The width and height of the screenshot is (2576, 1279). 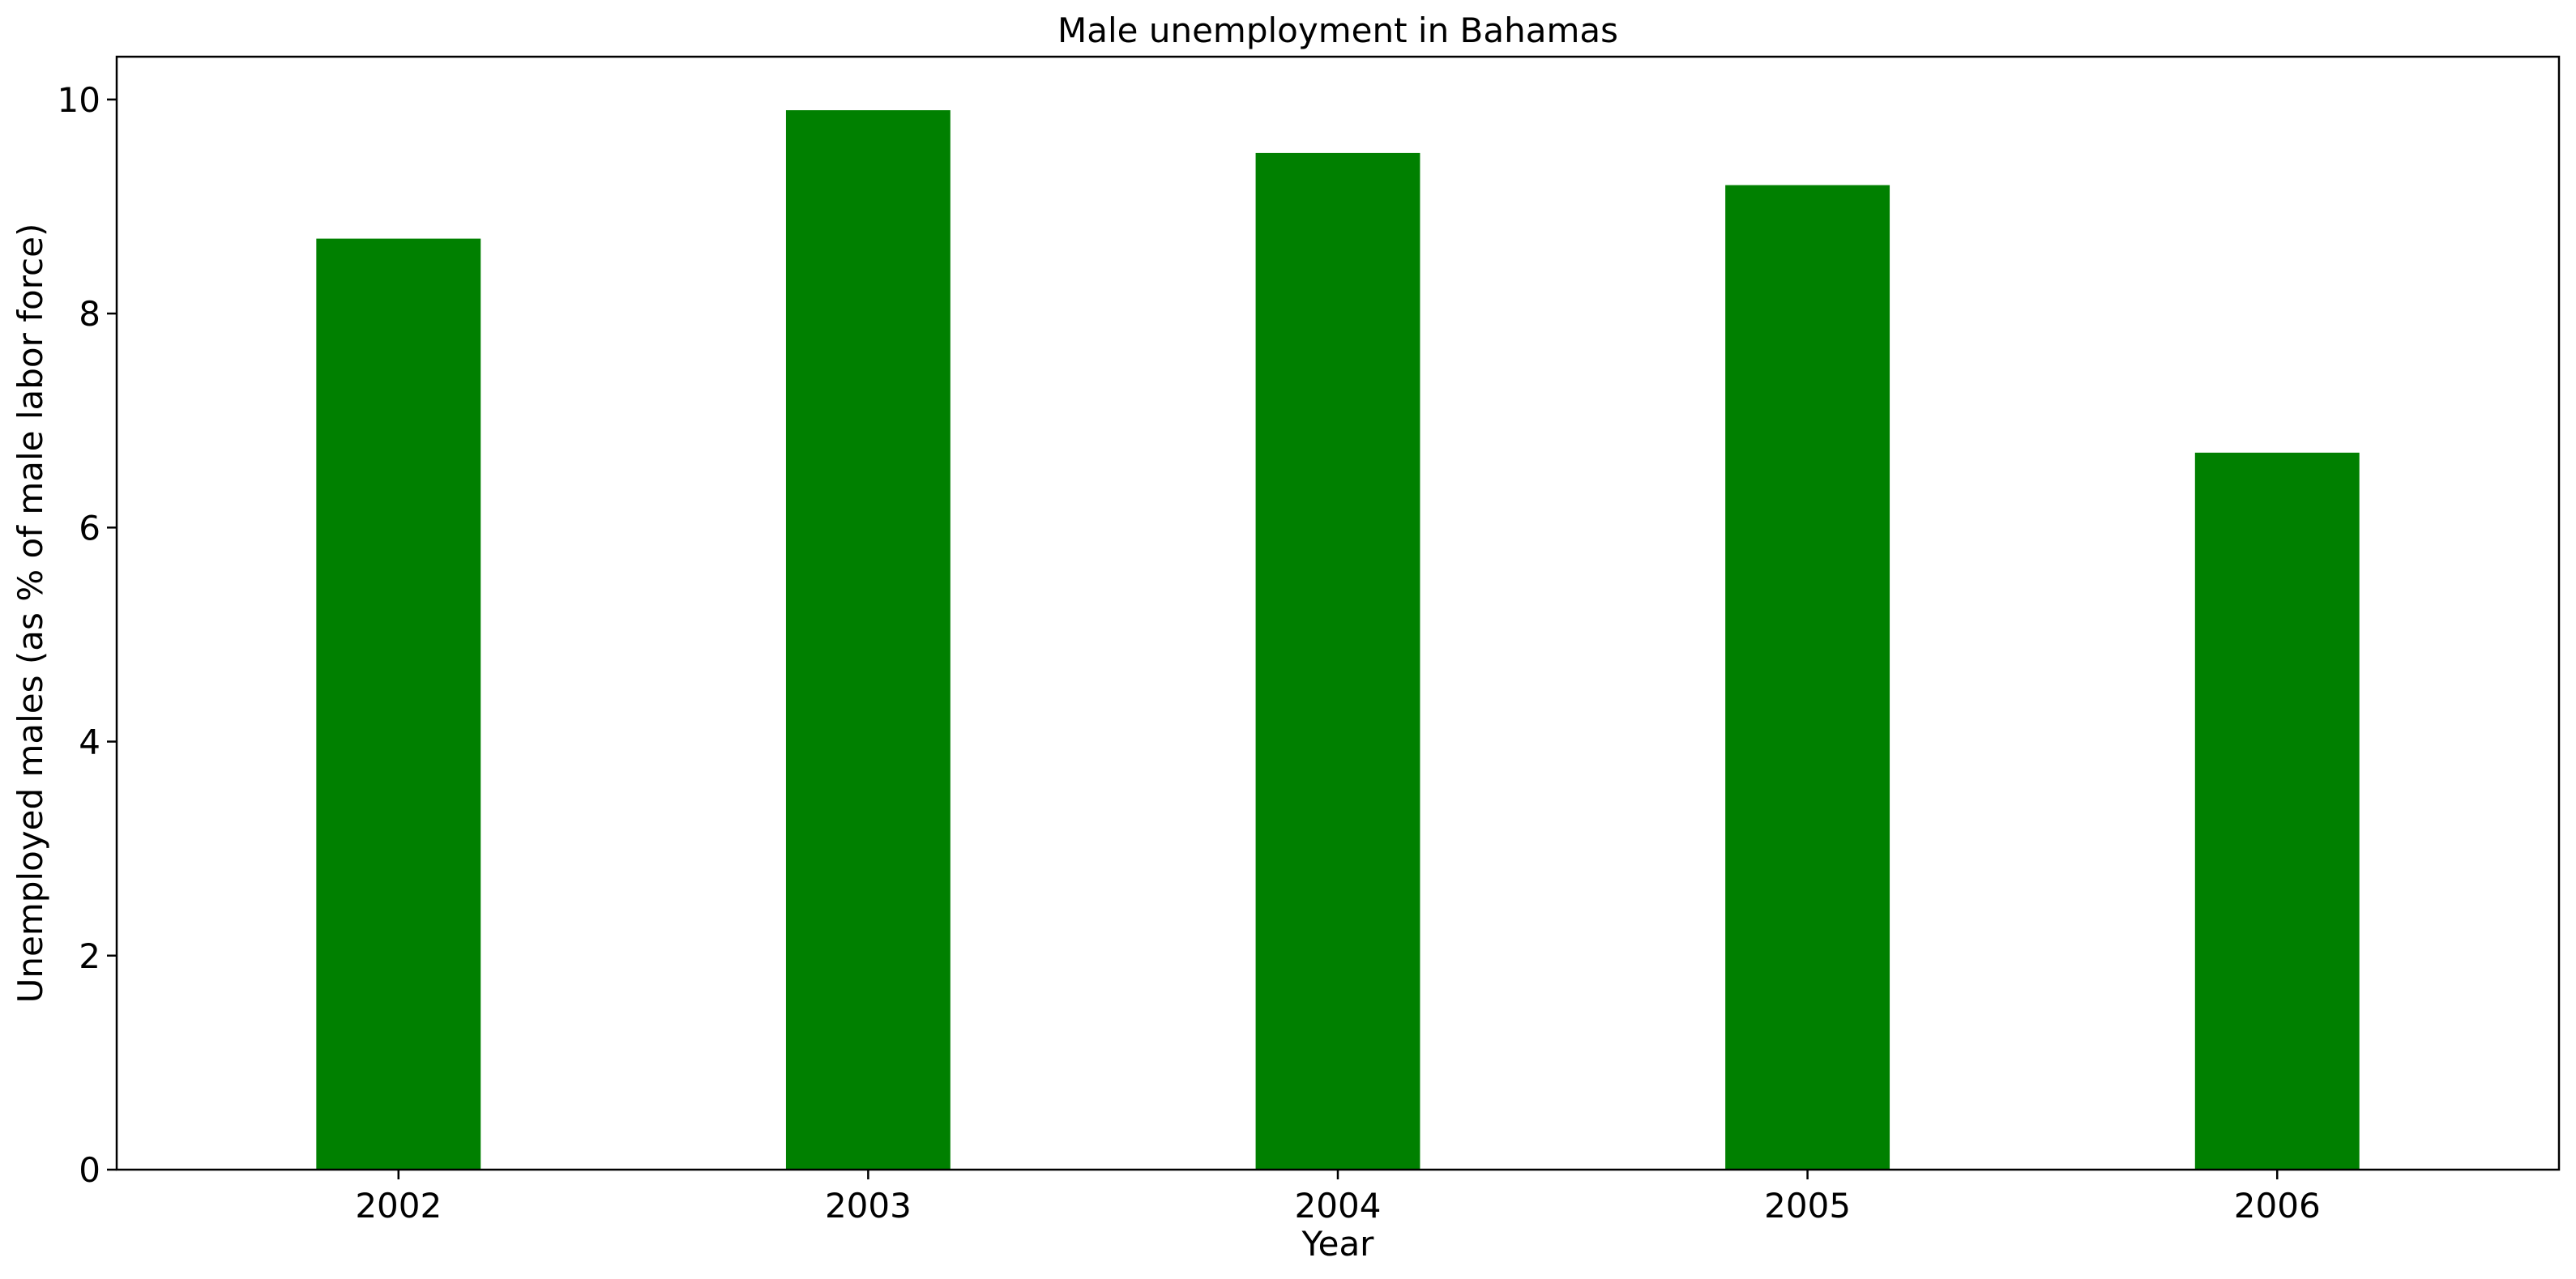 What do you see at coordinates (1337, 30) in the screenshot?
I see `chart-title: Male unemployment in Bahamas` at bounding box center [1337, 30].